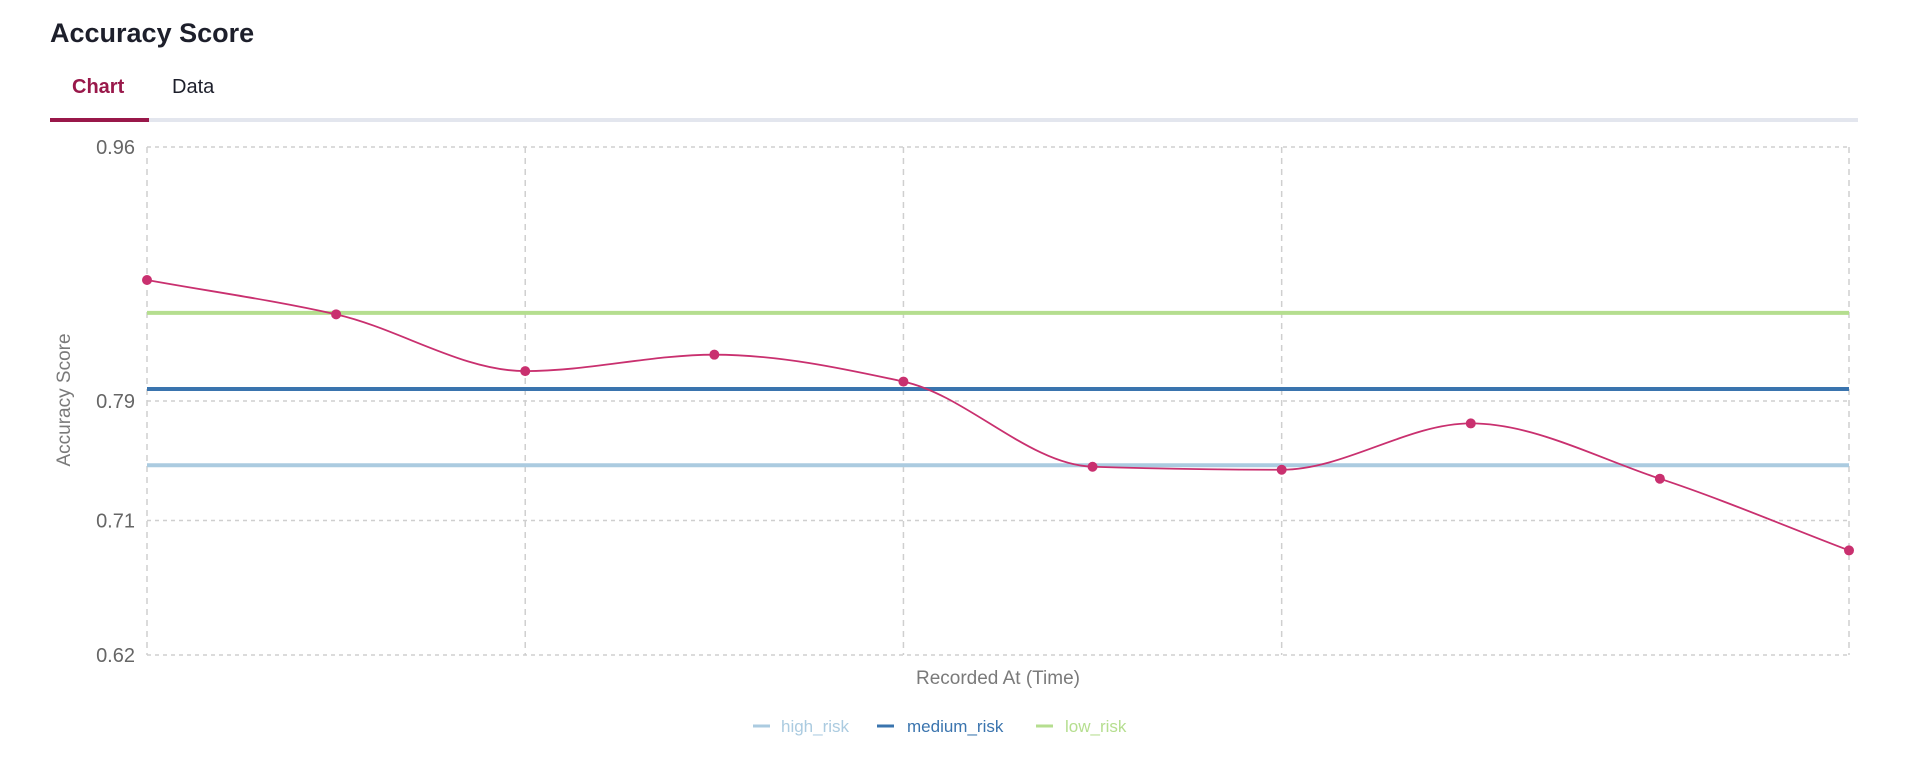 This screenshot has width=1920, height=784. What do you see at coordinates (64, 399) in the screenshot?
I see `y-axis-title: Accuracy Score` at bounding box center [64, 399].